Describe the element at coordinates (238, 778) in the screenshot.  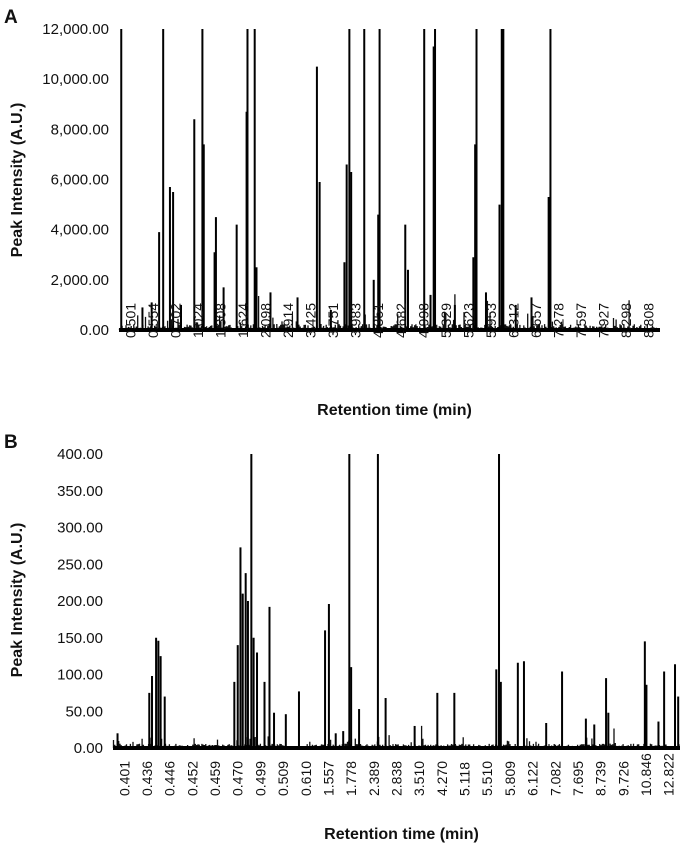
I see `x-tick-label: 0.470` at that location.